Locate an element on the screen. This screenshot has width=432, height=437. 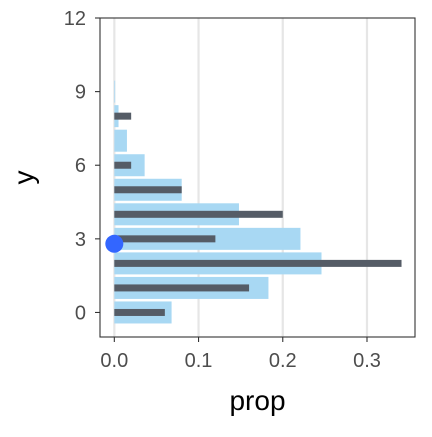
x-tick-label-0: 0.0 is located at coordinates (114, 361).